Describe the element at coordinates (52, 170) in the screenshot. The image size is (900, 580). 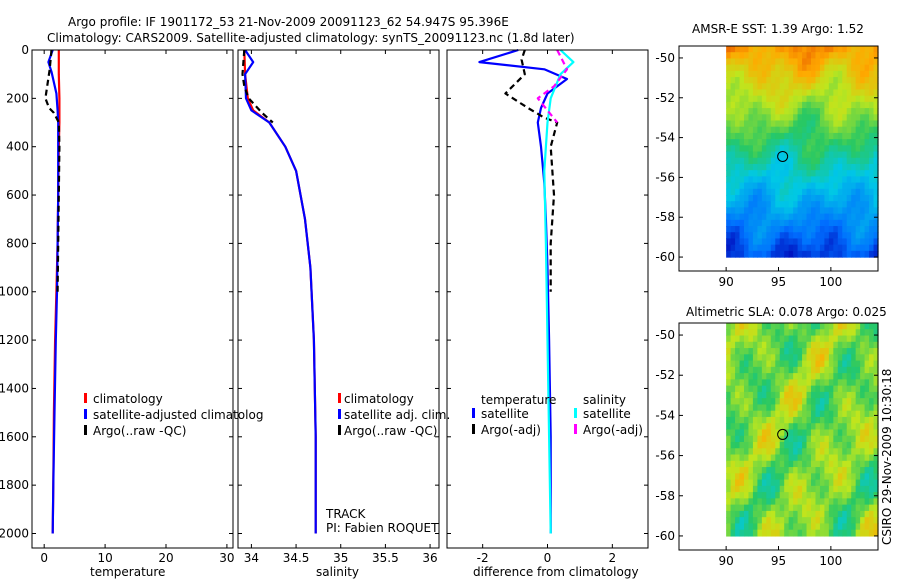
I see `series-line` at that location.